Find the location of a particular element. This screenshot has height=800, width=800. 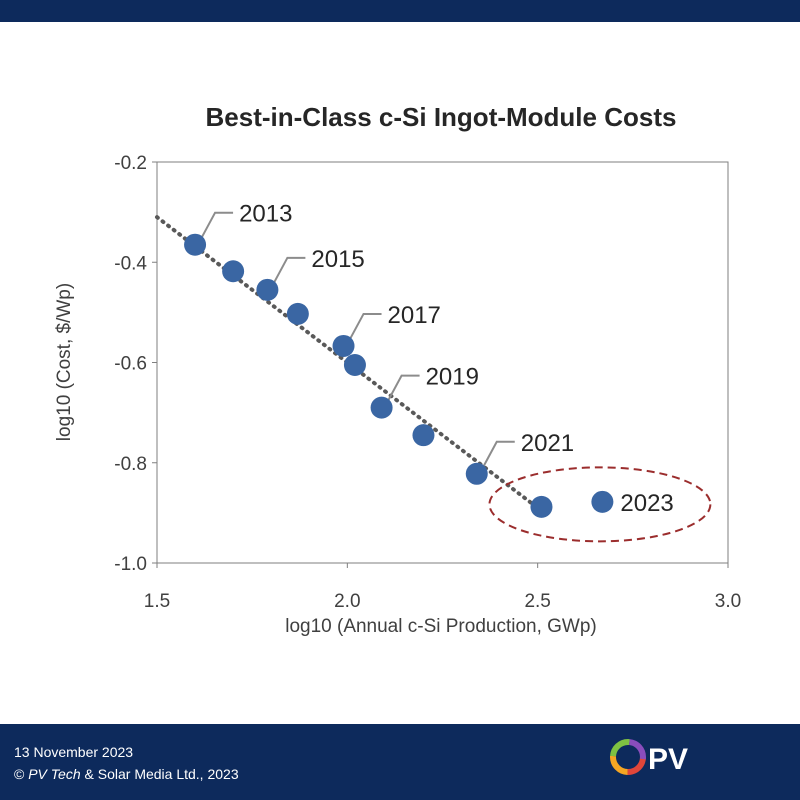

annotation-label-2021: 2021 is located at coordinates (547, 443).